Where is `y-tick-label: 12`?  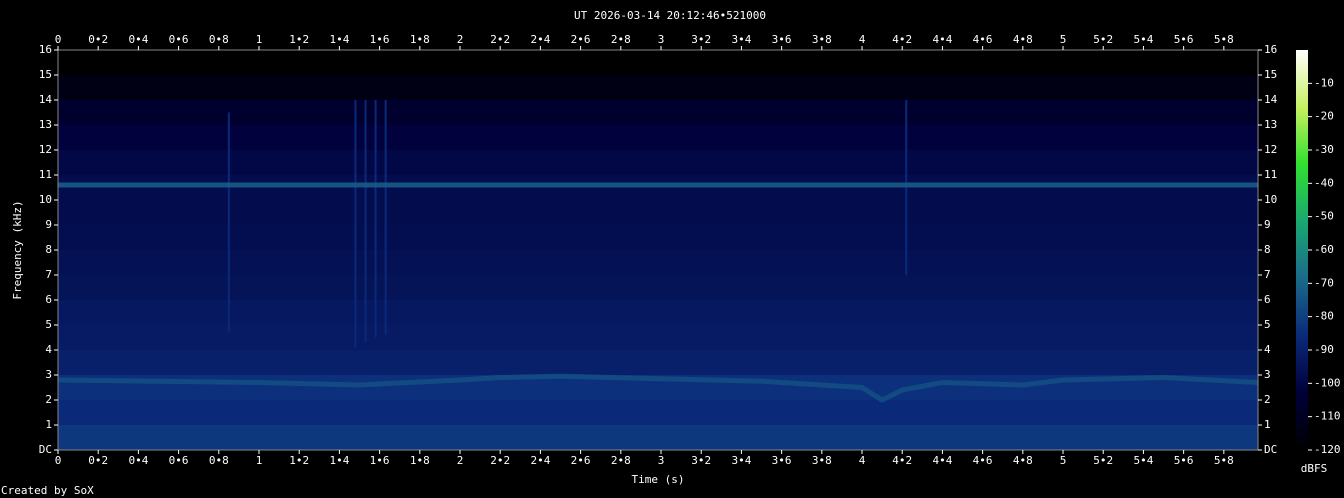
y-tick-label: 12 is located at coordinates (1270, 149).